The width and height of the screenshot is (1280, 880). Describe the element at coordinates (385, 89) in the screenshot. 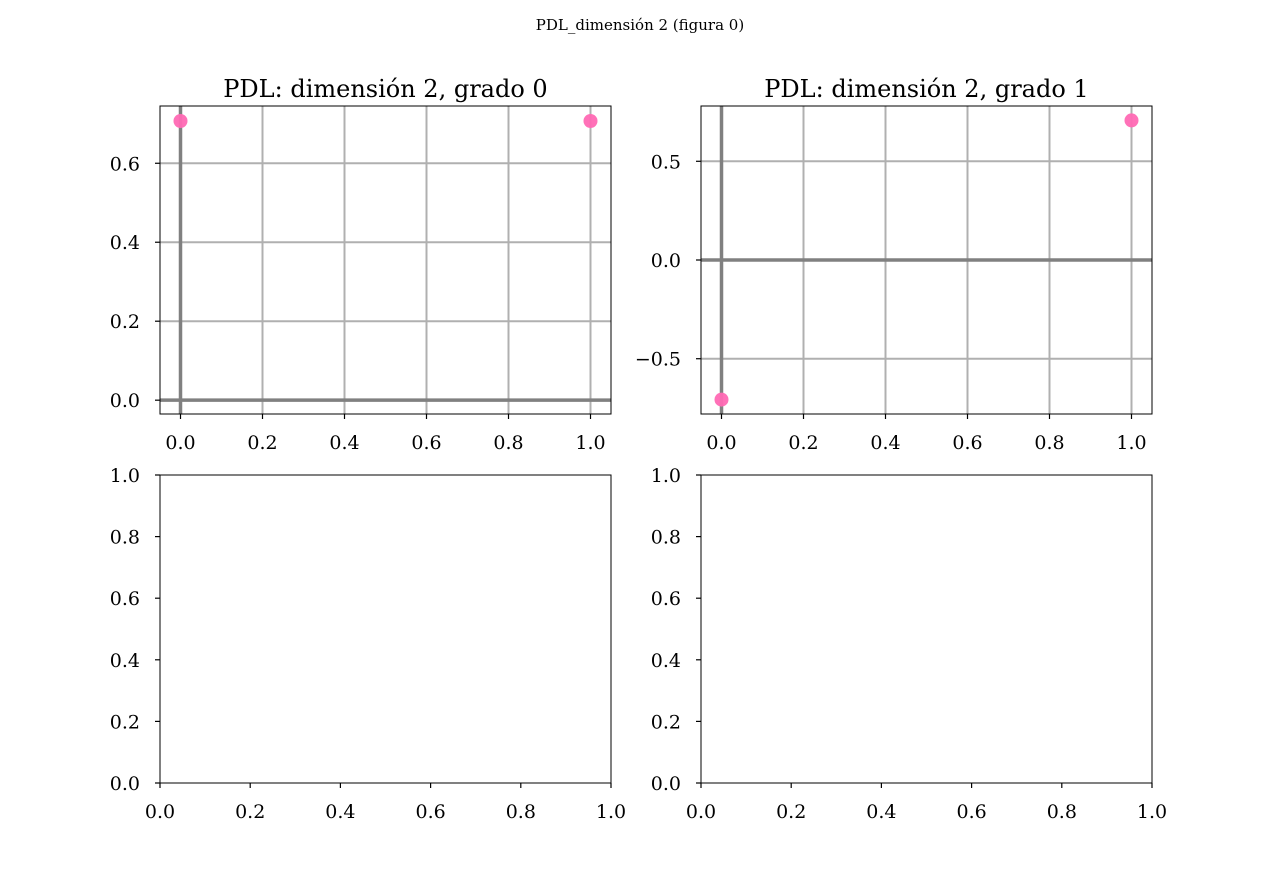

I see `subplot-title: PDL: dimensión 2, grado 0` at that location.